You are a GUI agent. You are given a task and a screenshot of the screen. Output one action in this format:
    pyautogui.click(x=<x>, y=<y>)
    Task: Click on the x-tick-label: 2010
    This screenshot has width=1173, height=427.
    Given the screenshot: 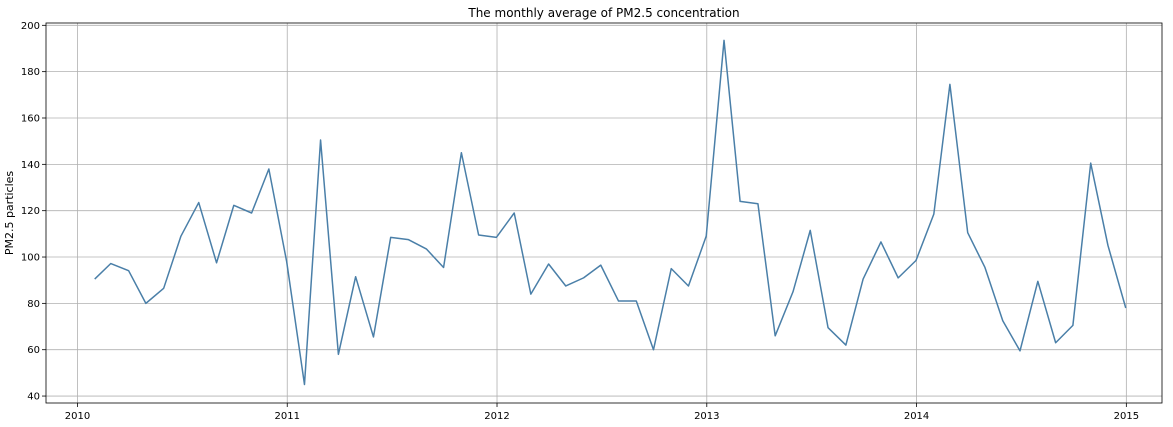 What is the action you would take?
    pyautogui.click(x=77, y=416)
    